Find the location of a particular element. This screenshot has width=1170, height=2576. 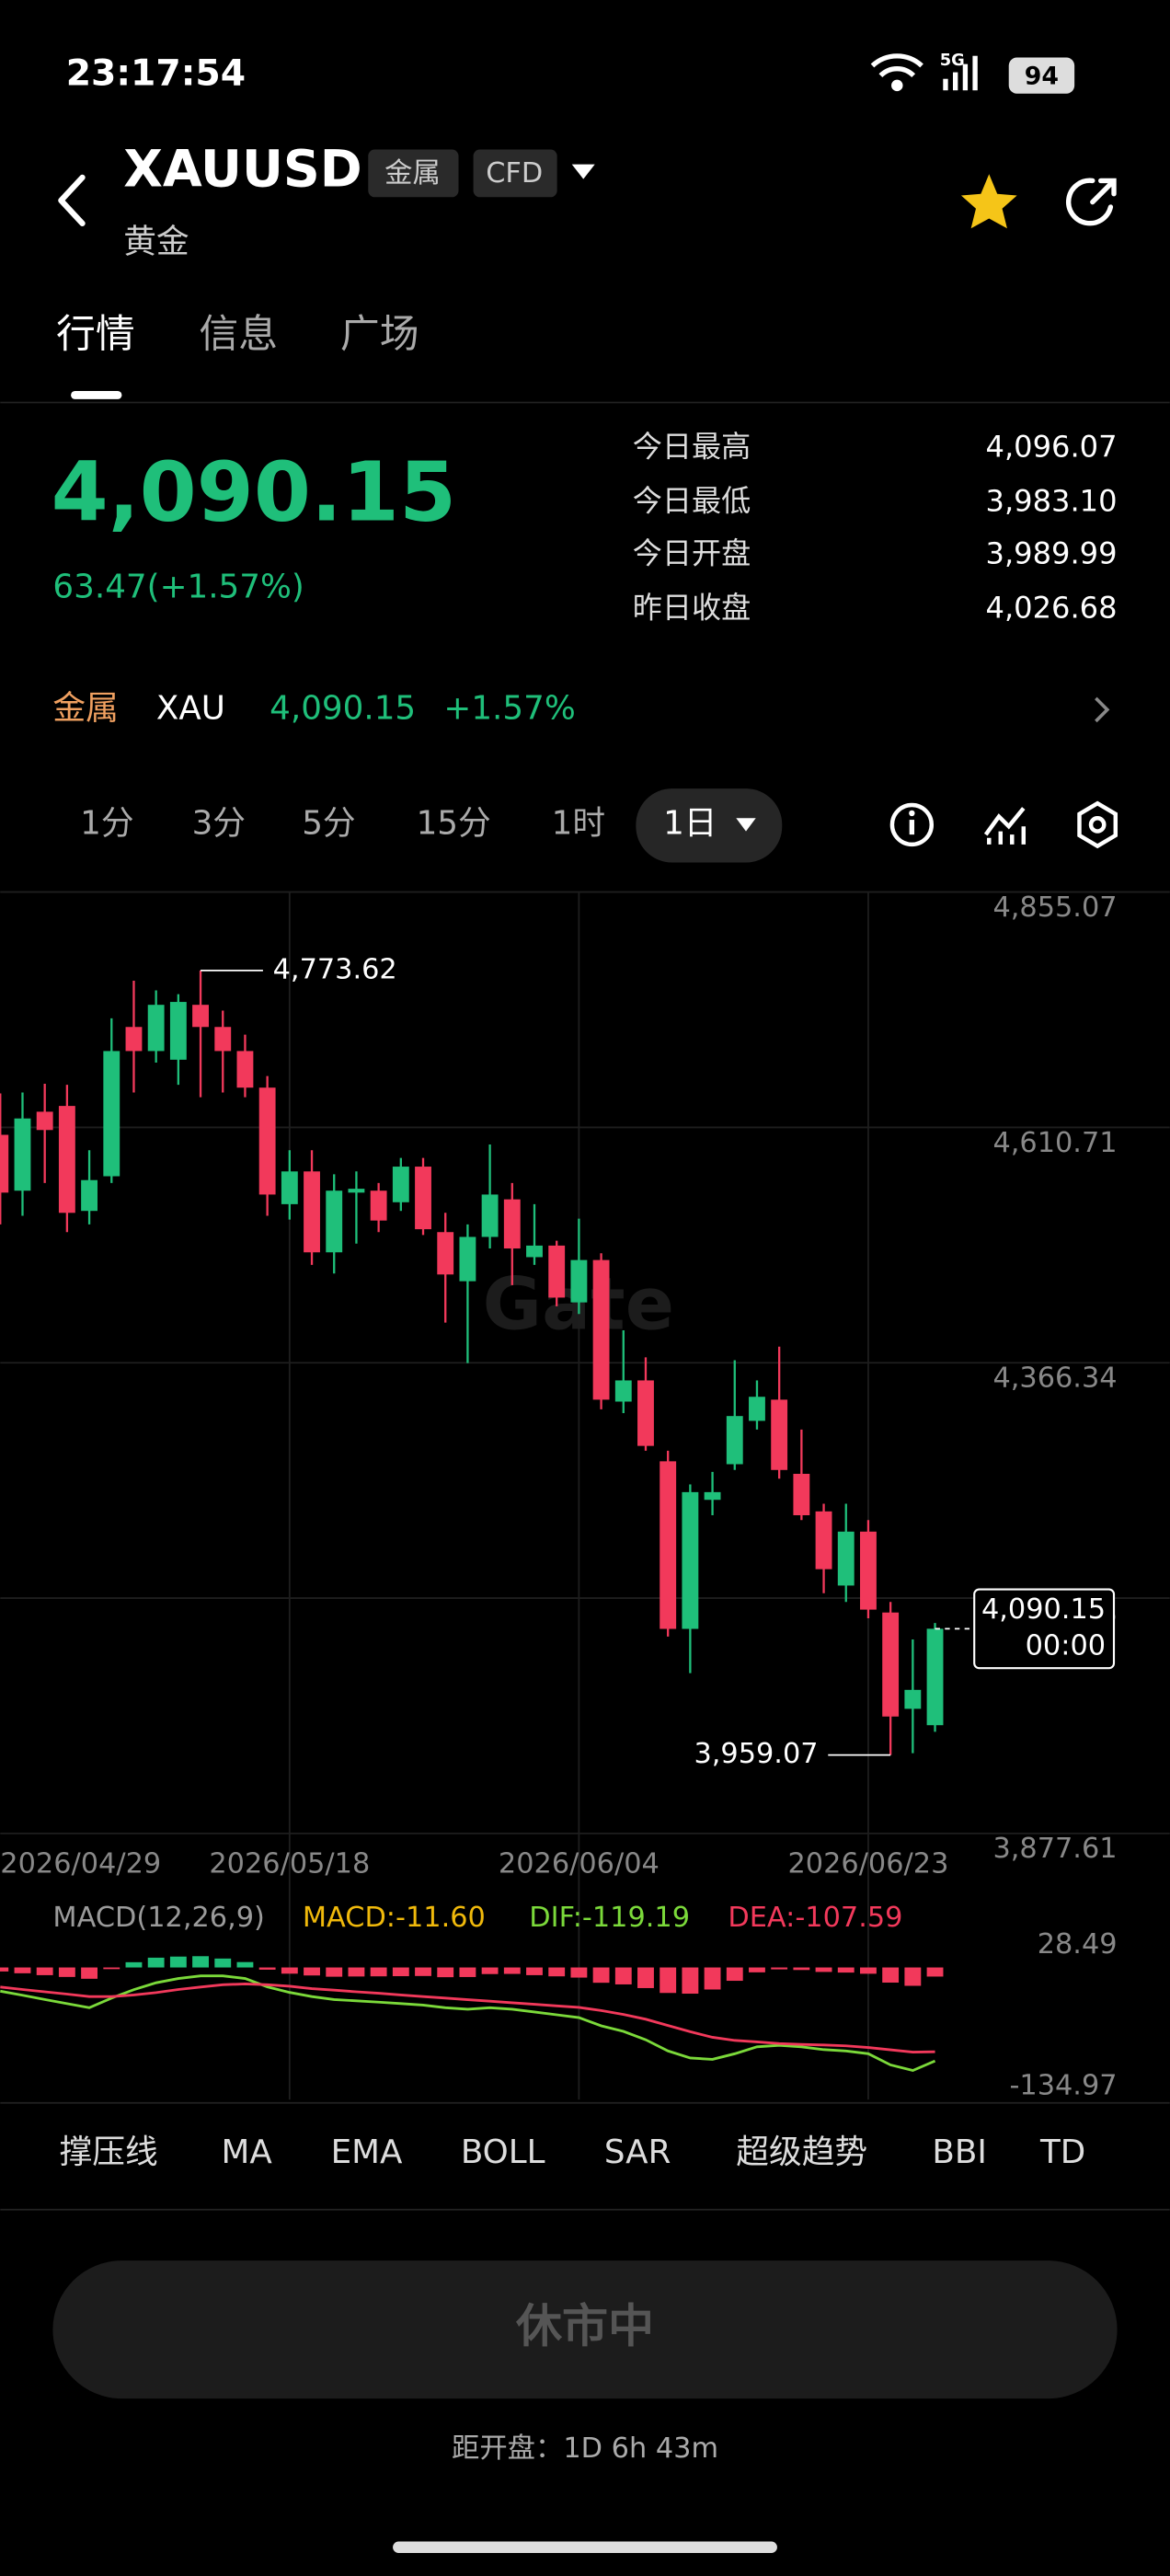

tag-label: 金属 is located at coordinates (412, 173).